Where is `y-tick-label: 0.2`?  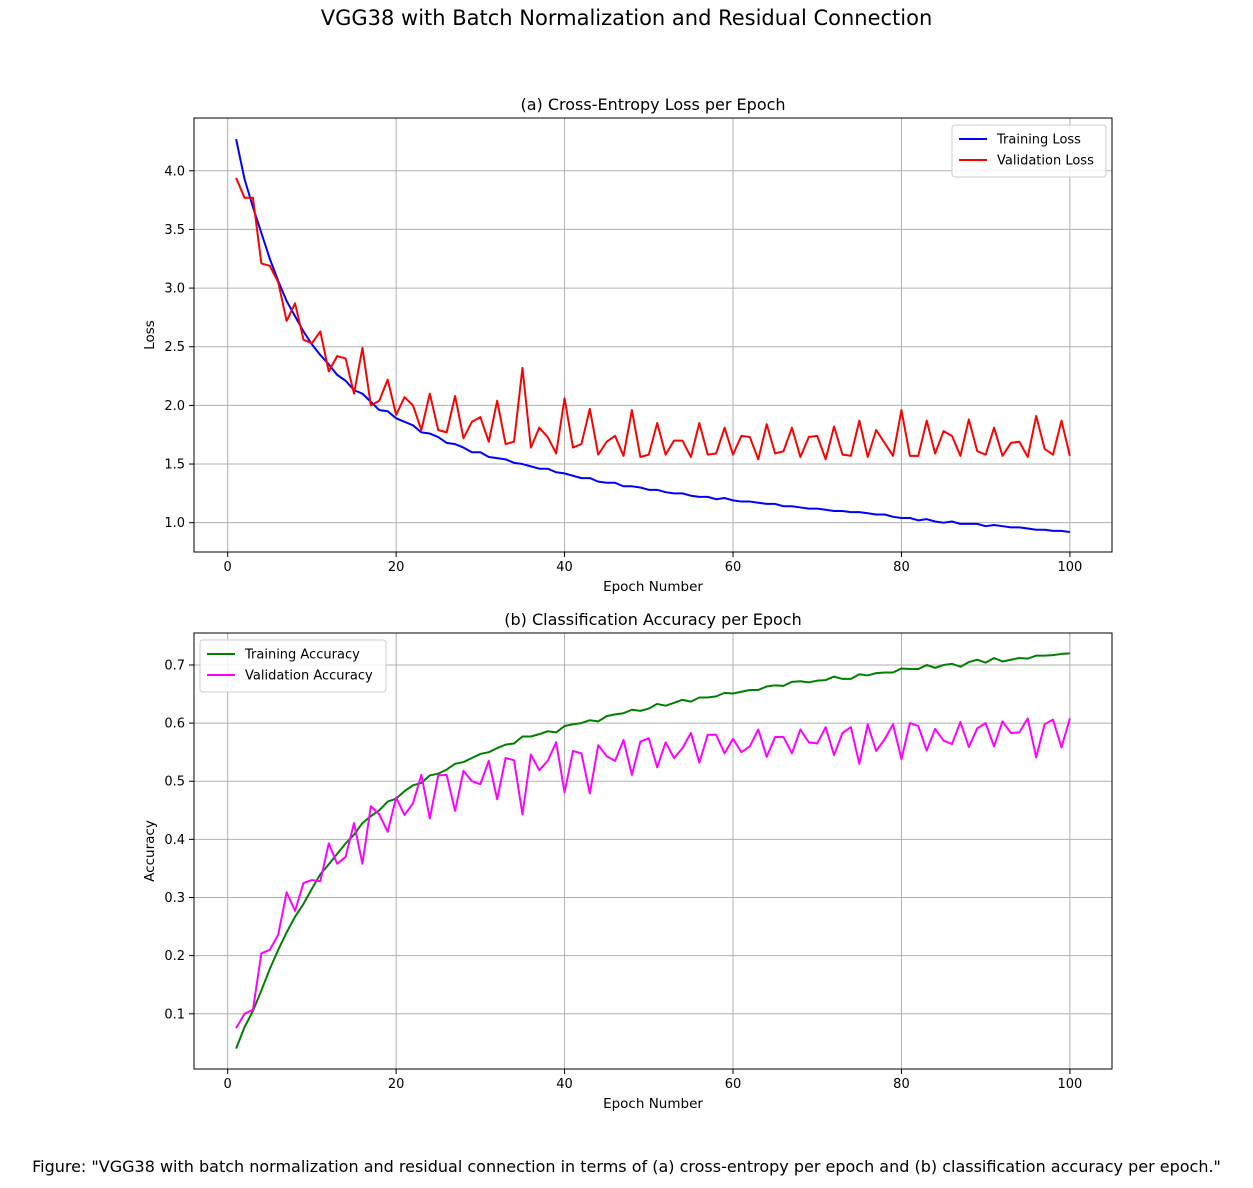 y-tick-label: 0.2 is located at coordinates (174, 956).